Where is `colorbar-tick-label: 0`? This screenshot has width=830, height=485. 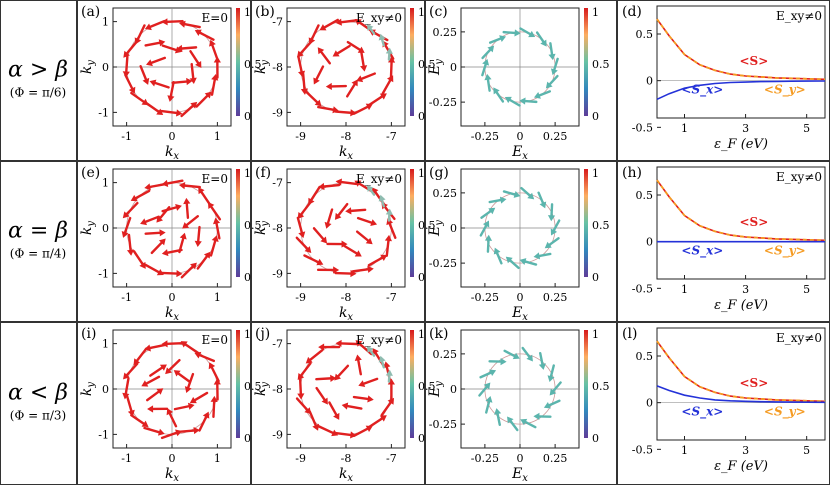 colorbar-tick-label: 0 is located at coordinates (421, 116).